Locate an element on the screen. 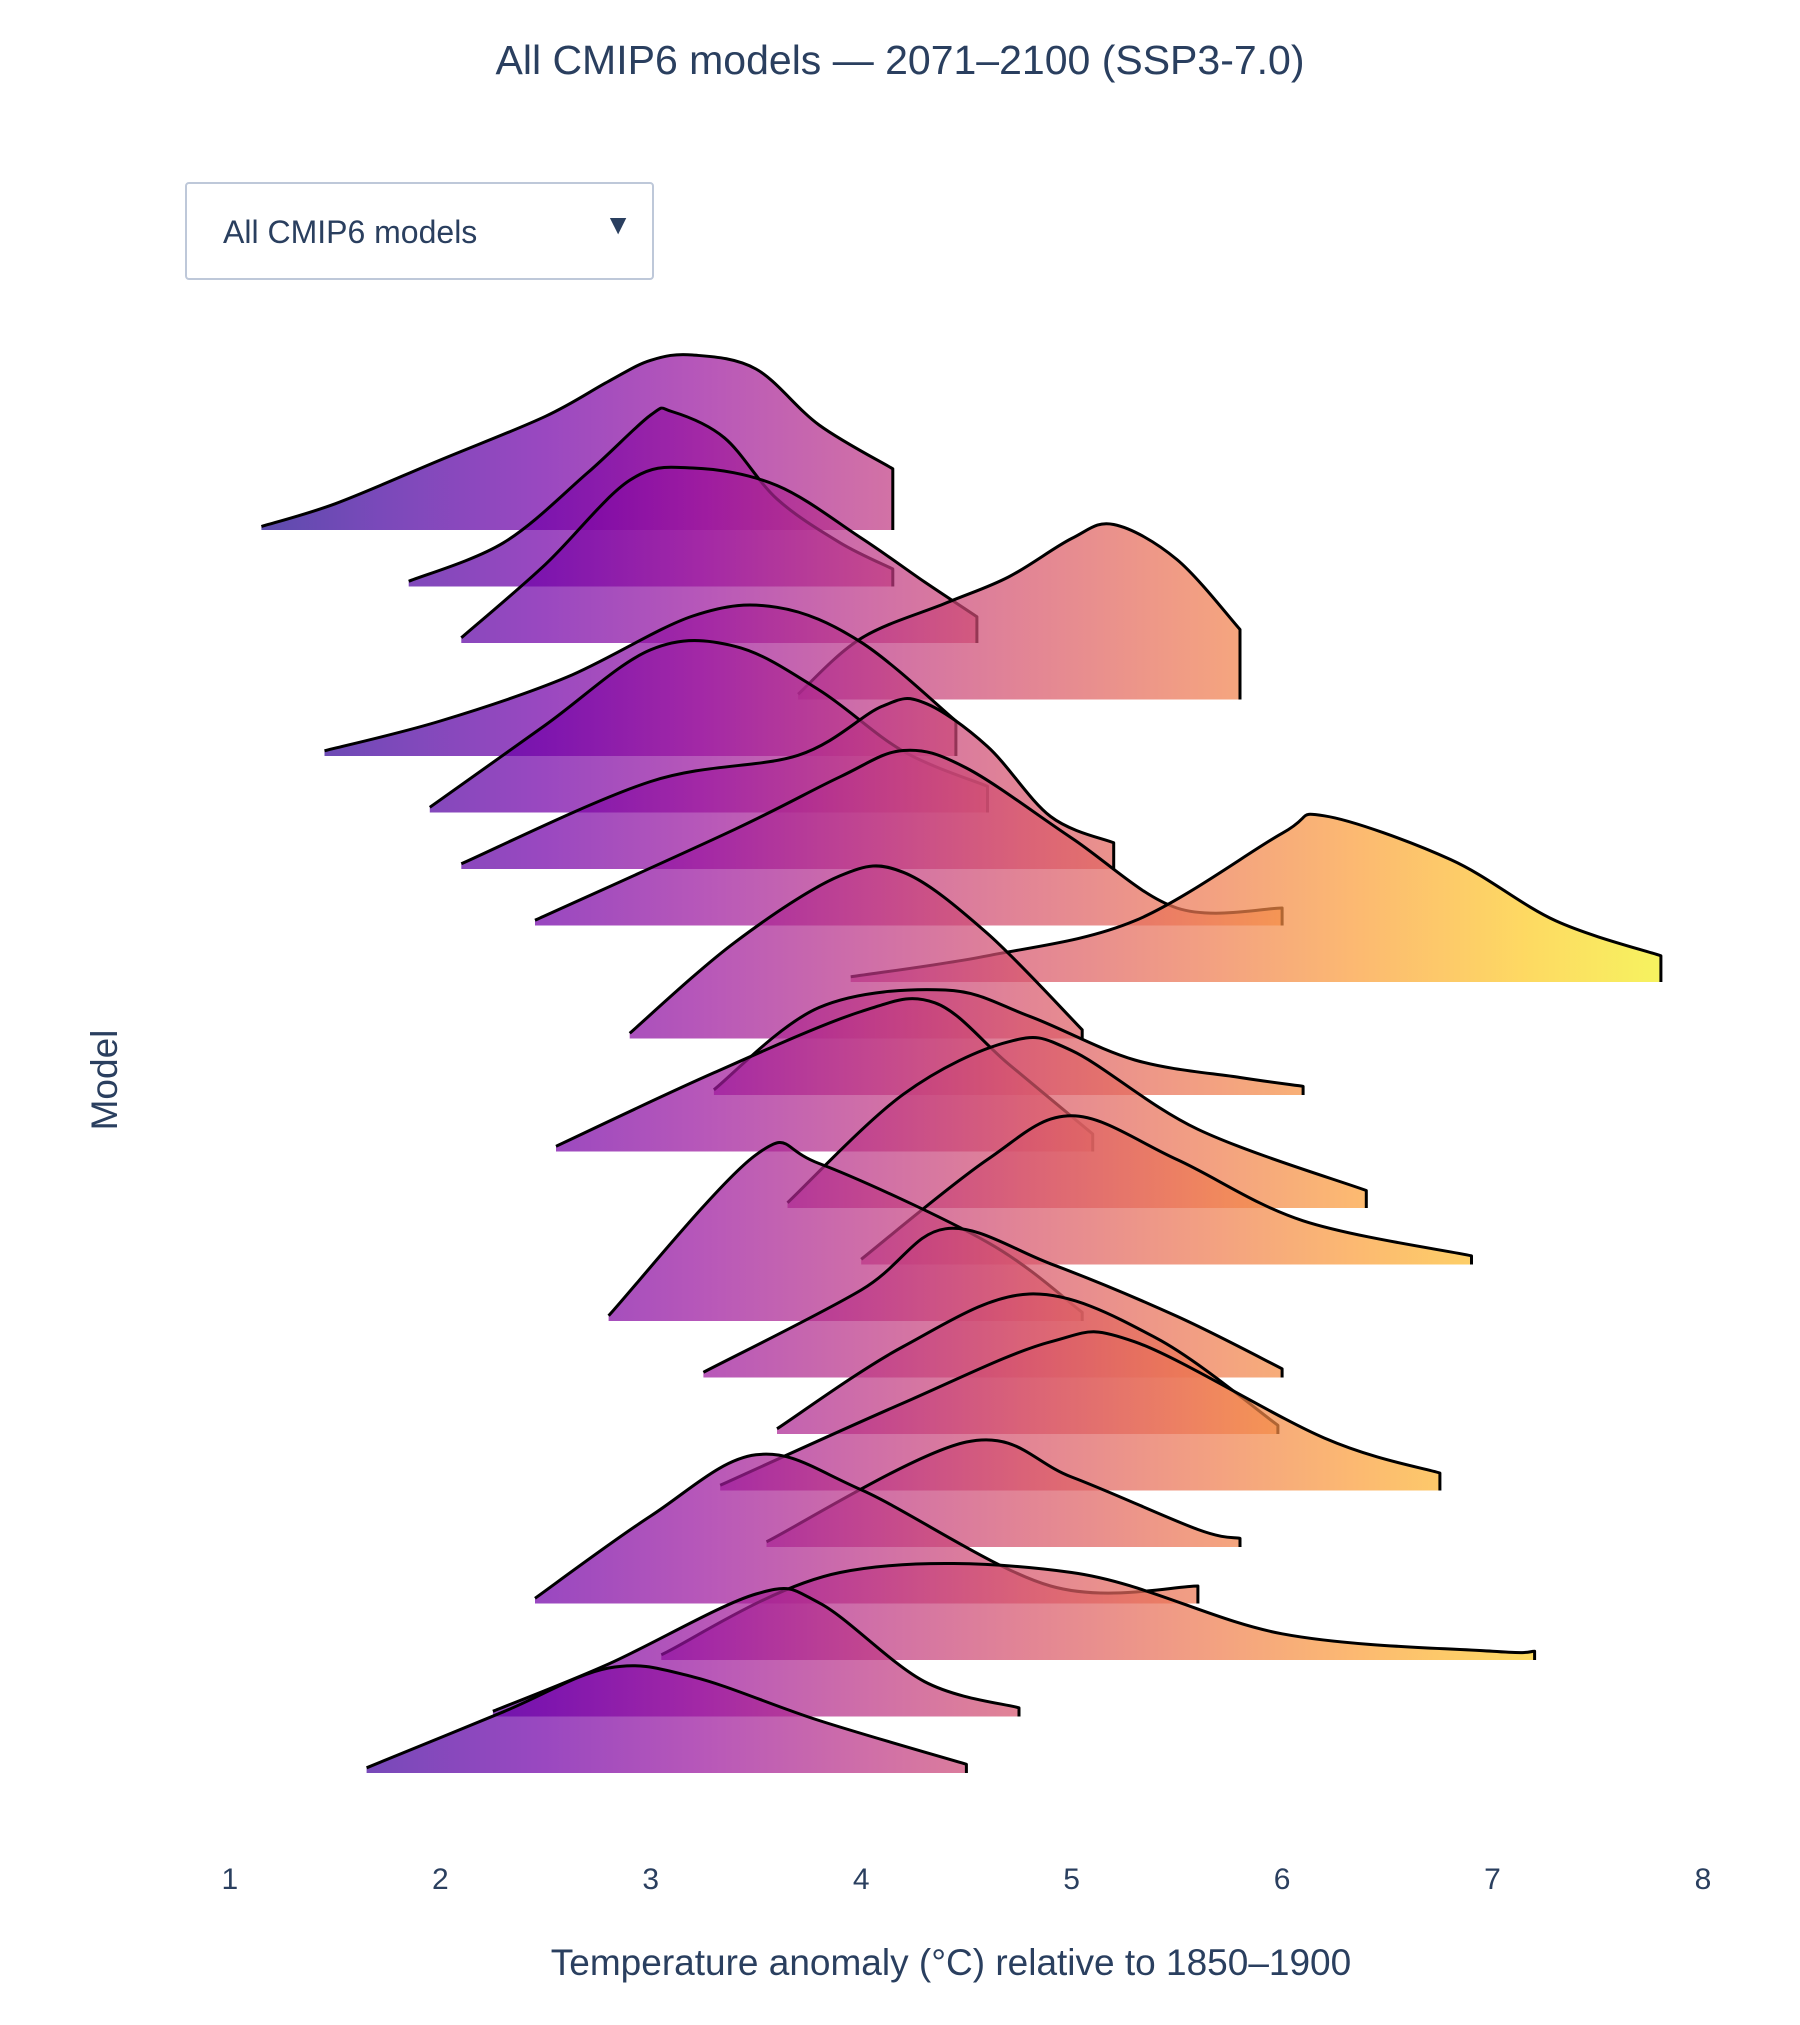 The height and width of the screenshot is (2025, 1800). x-tick-label: 3 is located at coordinates (650, 1879).